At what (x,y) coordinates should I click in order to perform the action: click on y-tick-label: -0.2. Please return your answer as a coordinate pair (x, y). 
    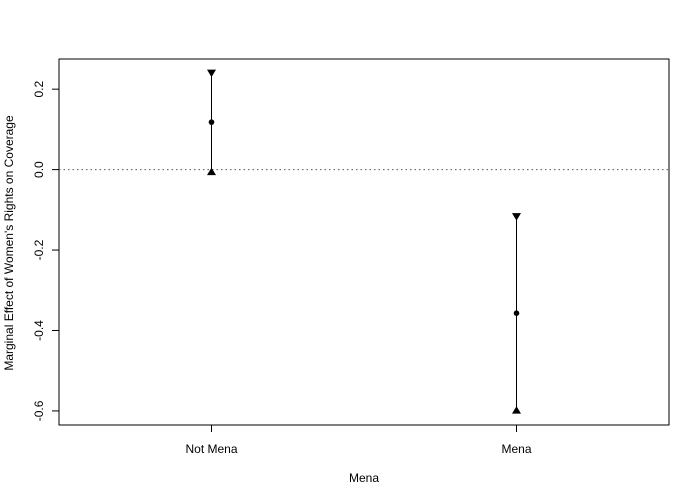
    Looking at the image, I should click on (39, 249).